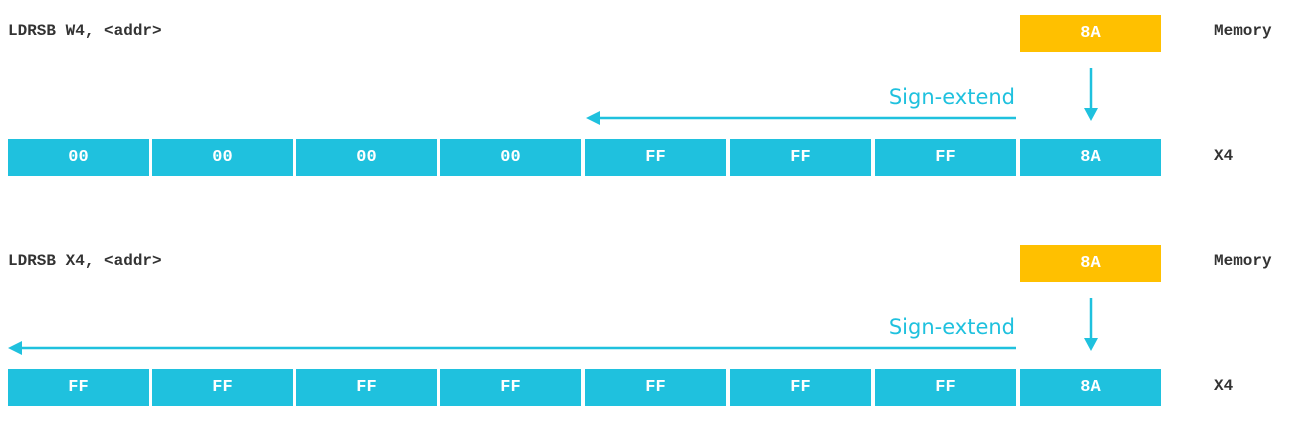 Image resolution: width=1296 pixels, height=430 pixels. Describe the element at coordinates (222, 157) in the screenshot. I see `register-byte-1: 00` at that location.